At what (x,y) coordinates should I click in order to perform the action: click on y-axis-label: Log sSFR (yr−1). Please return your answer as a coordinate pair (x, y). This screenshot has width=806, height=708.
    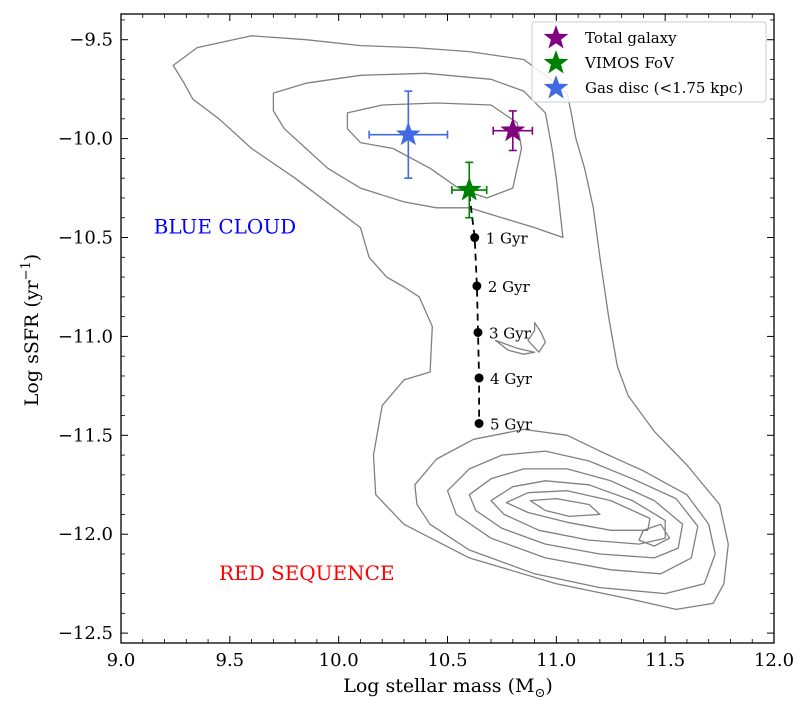
    Looking at the image, I should click on (31, 330).